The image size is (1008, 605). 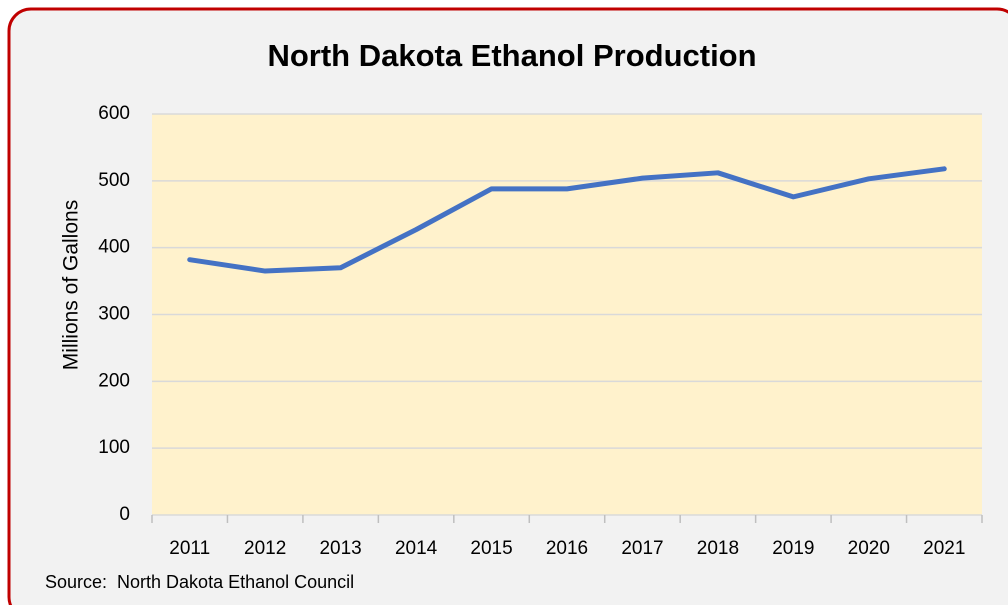 What do you see at coordinates (793, 548) in the screenshot?
I see `x-tick-label: 2019` at bounding box center [793, 548].